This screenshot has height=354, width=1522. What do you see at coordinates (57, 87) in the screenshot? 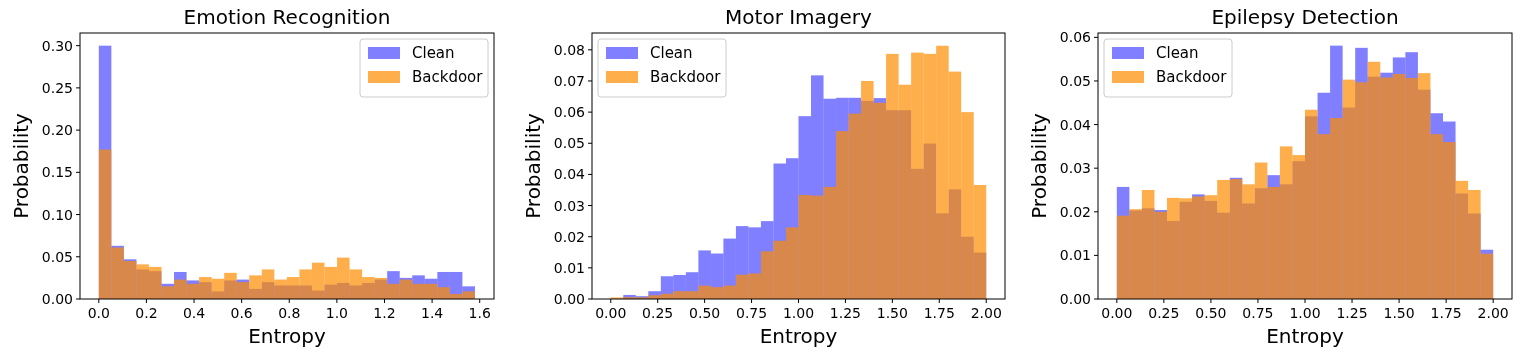
I see `y-tick-label: 0.25` at bounding box center [57, 87].